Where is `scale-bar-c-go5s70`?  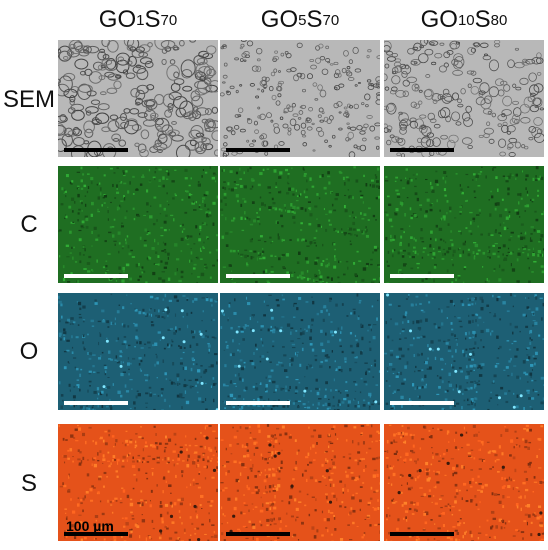 scale-bar-c-go5s70 is located at coordinates (258, 276).